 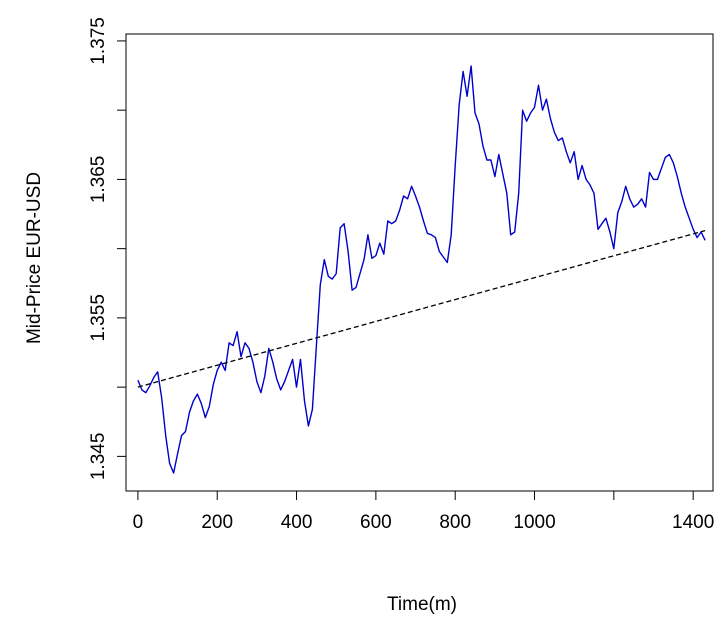 I want to click on x-tick-label: 800, so click(x=455, y=522).